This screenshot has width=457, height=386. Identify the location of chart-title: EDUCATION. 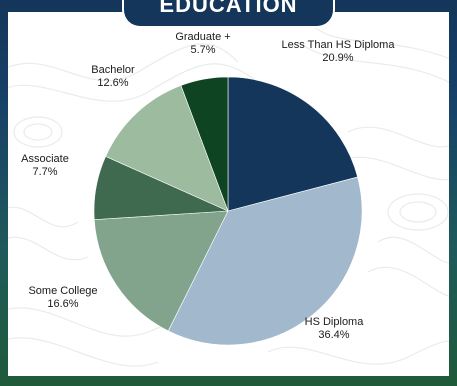
(228, 8).